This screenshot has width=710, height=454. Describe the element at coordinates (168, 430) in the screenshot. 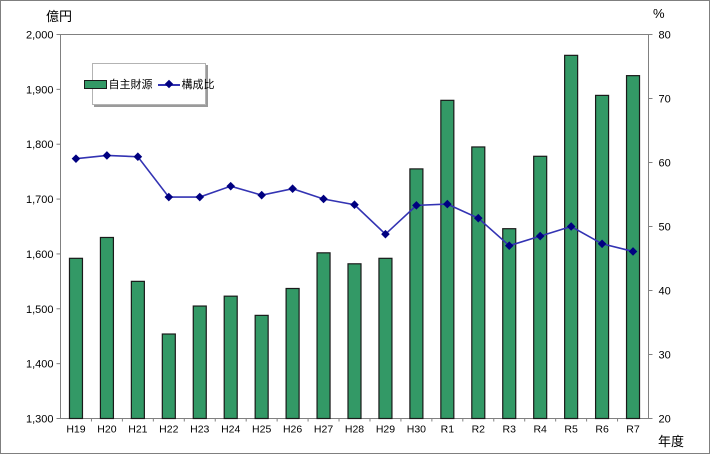

I see `x-axis-label-H22: H22` at that location.